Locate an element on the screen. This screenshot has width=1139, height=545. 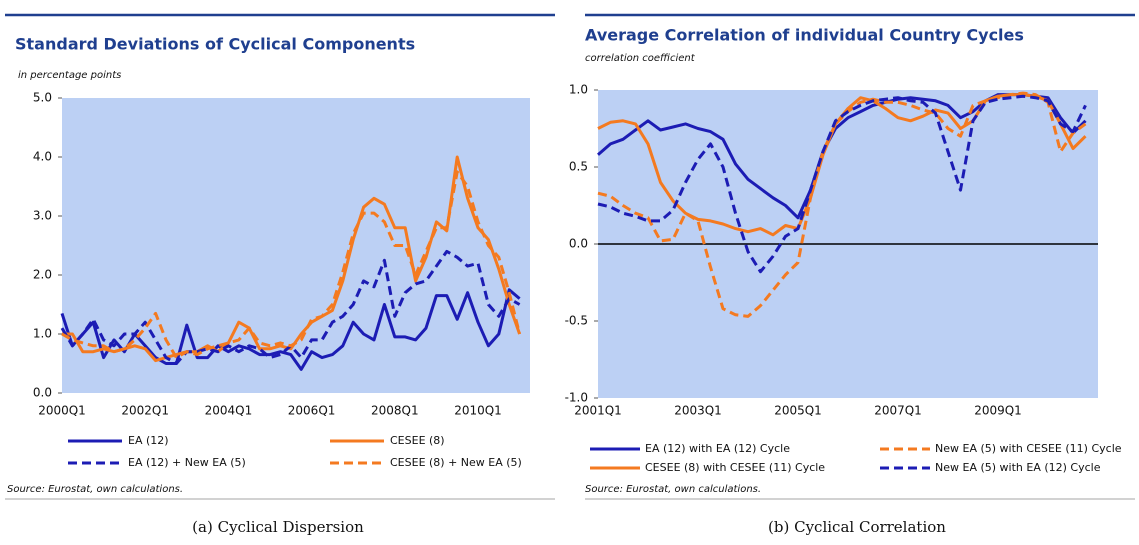
x-tick-label: 2003Q1 is located at coordinates (698, 411).